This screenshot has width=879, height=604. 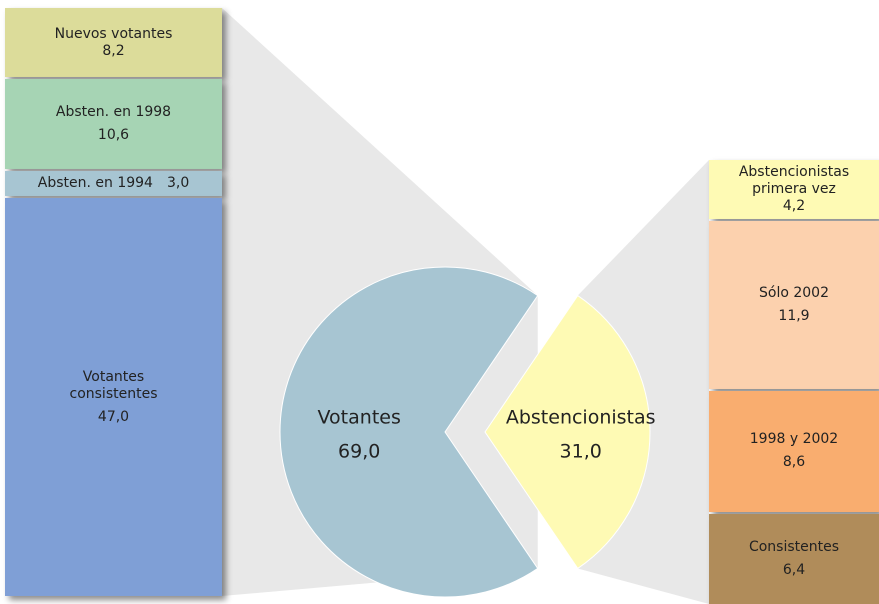 What do you see at coordinates (581, 418) in the screenshot?
I see `slice-label: Abstencionistas` at bounding box center [581, 418].